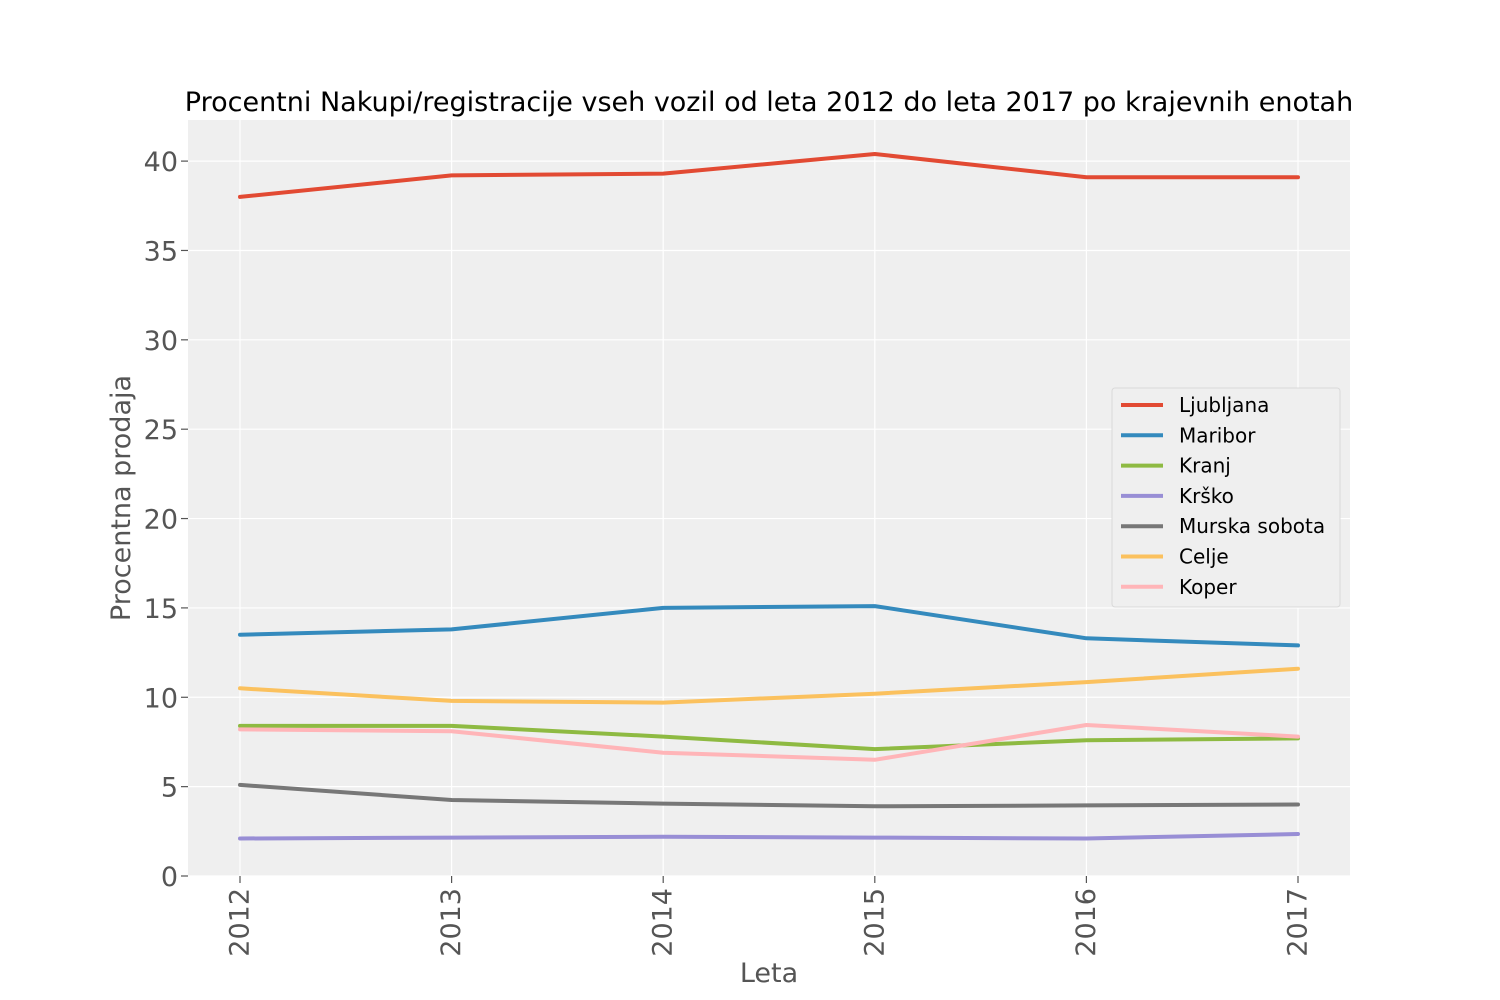 The height and width of the screenshot is (1000, 1500). What do you see at coordinates (874, 922) in the screenshot?
I see `x-tick-label: 2015` at bounding box center [874, 922].